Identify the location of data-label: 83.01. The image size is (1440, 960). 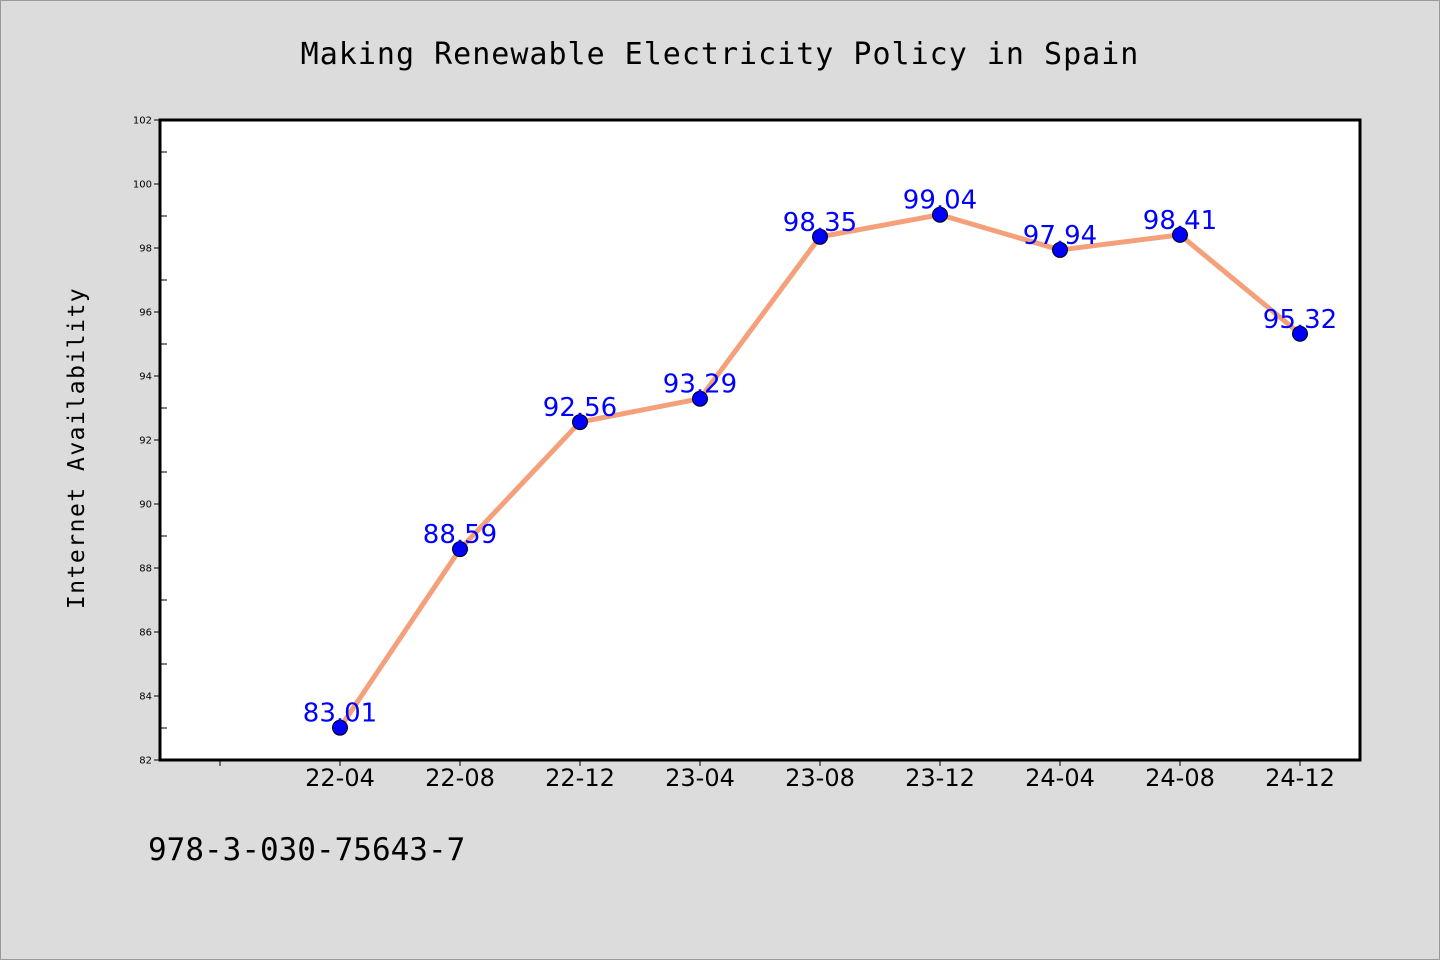
(340, 714).